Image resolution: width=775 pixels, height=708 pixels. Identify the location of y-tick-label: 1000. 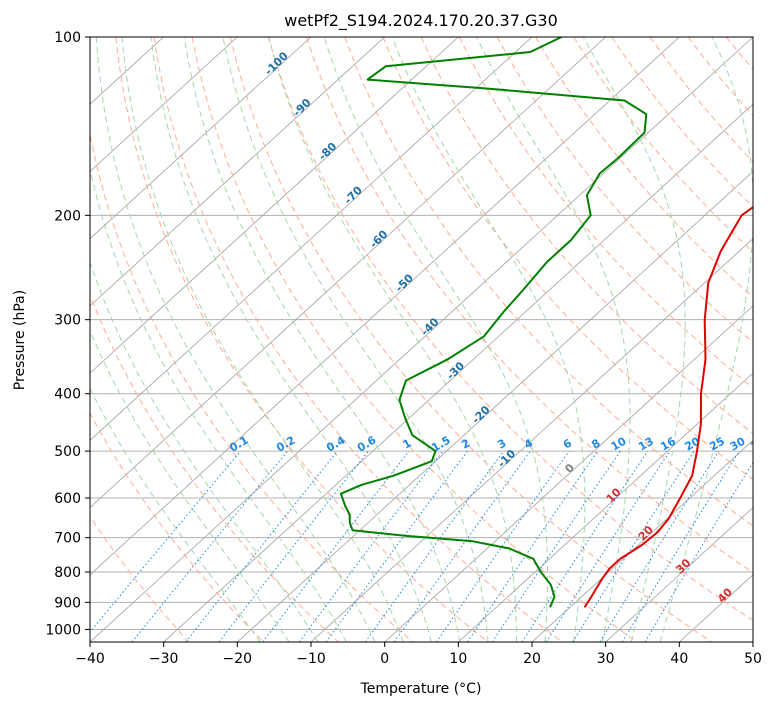
(63, 630).